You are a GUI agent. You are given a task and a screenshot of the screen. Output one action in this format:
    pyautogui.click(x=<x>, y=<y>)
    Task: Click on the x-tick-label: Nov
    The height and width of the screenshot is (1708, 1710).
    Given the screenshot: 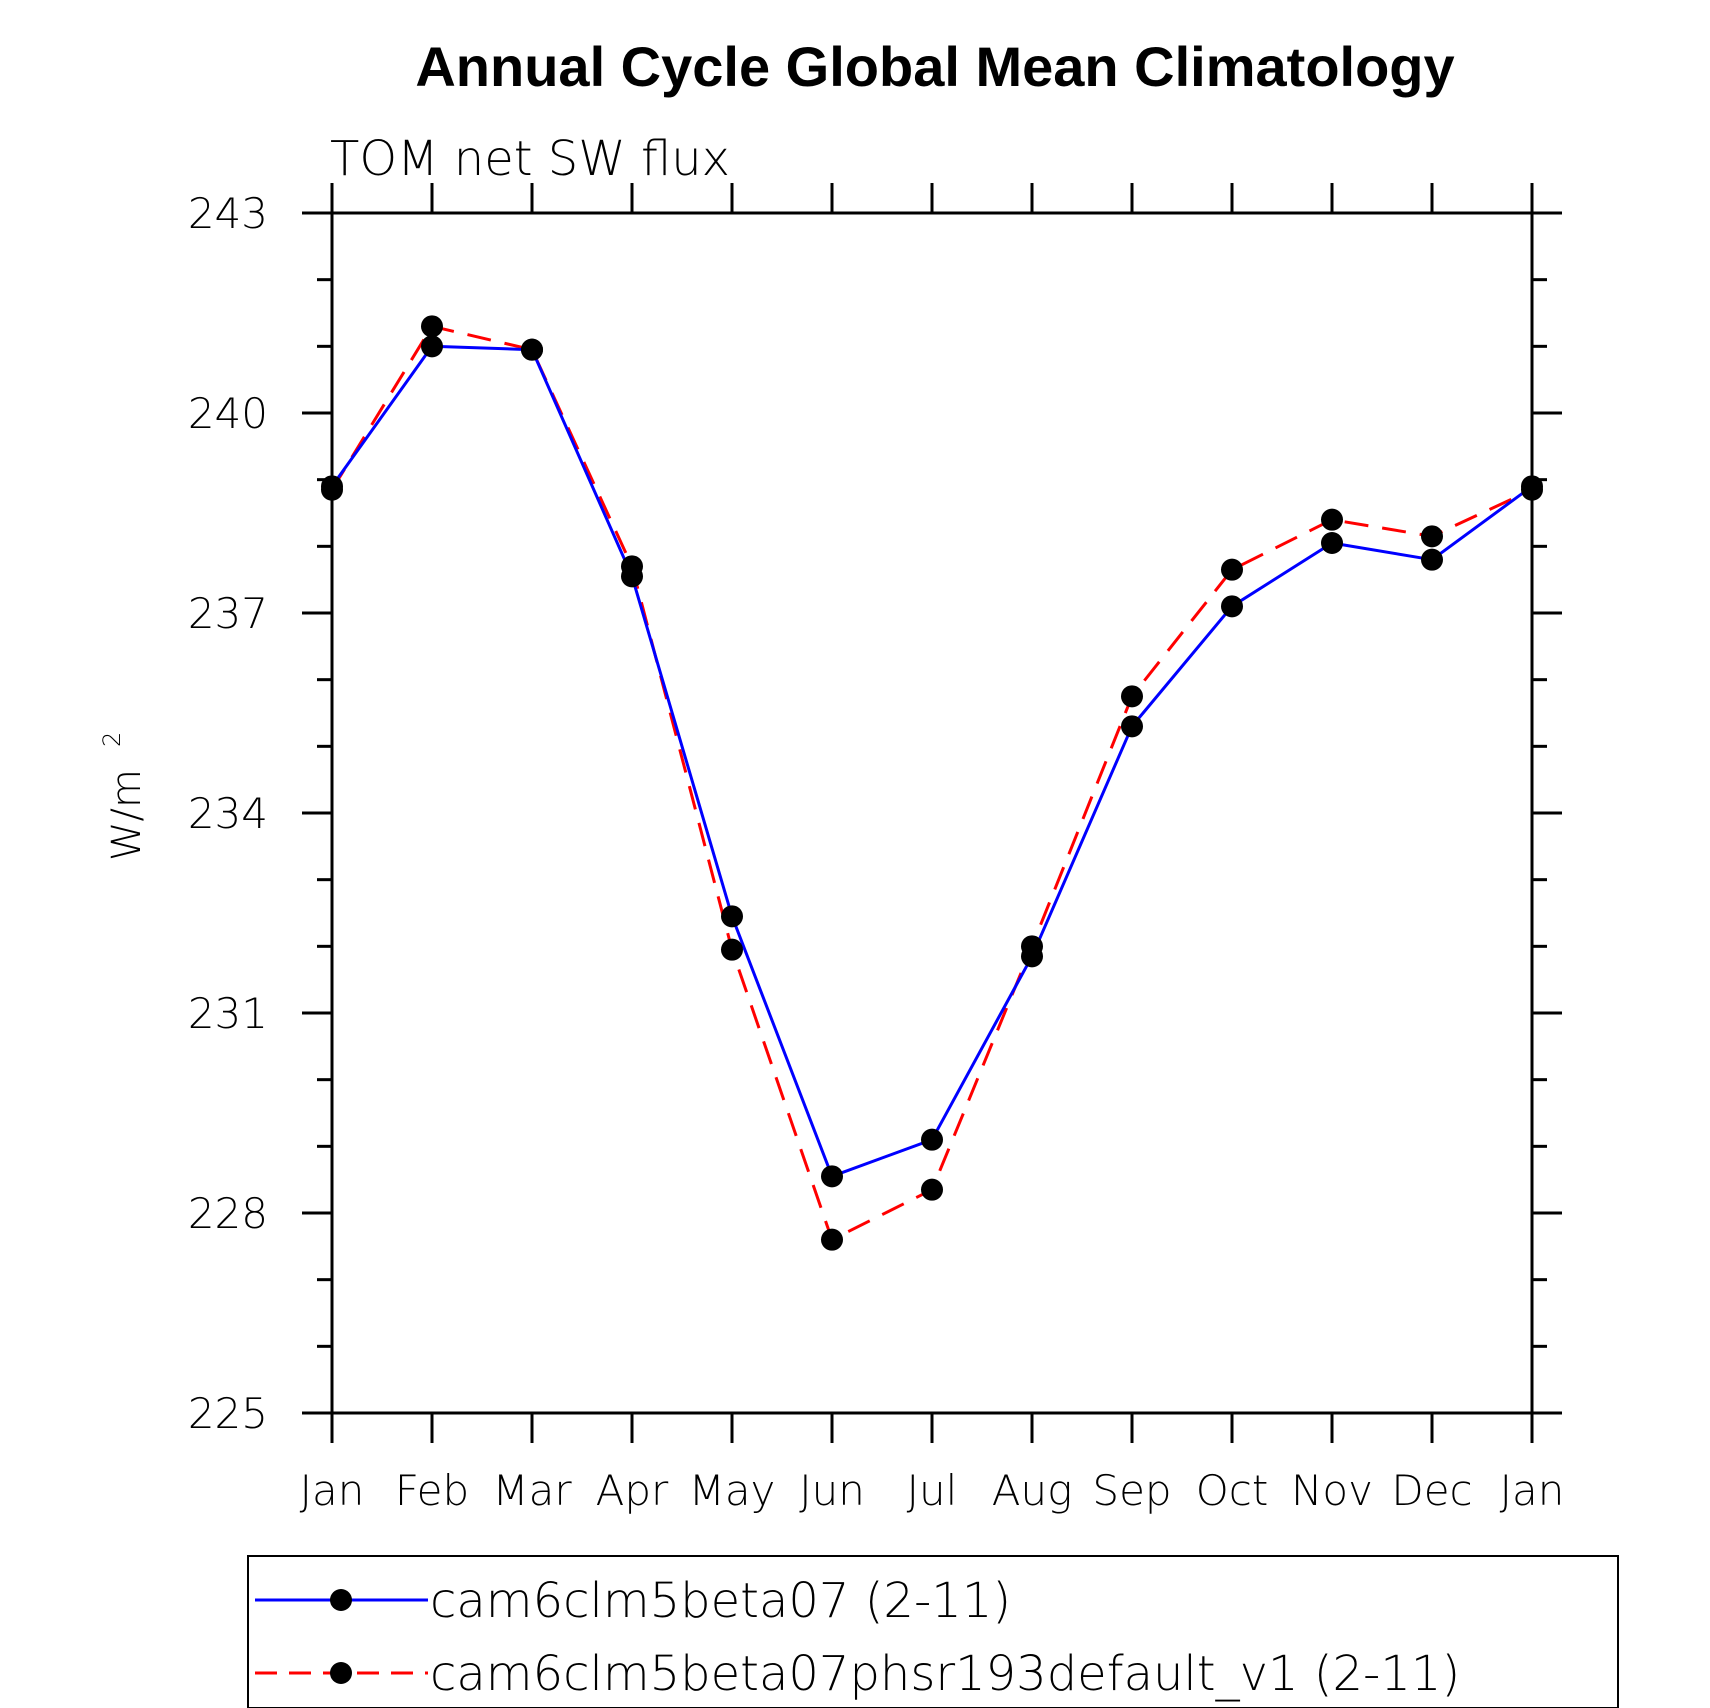 What is the action you would take?
    pyautogui.click(x=1332, y=1490)
    